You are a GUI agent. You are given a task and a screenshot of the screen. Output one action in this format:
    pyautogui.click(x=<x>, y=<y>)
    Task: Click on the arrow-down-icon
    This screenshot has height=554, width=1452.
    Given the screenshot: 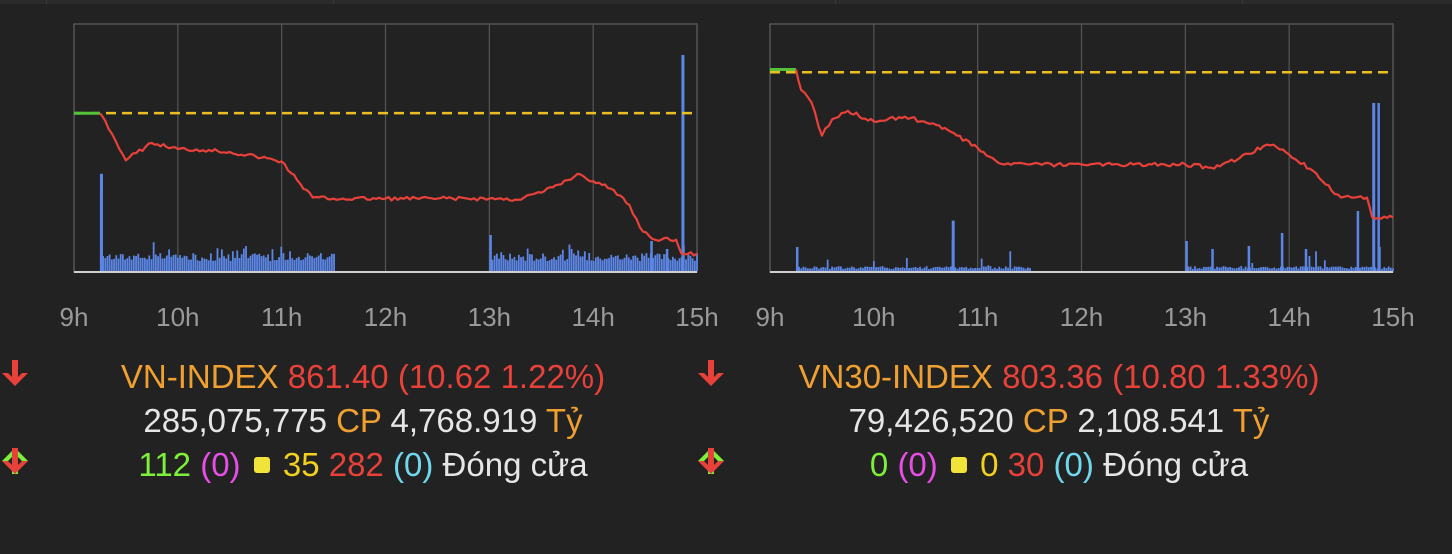 What is the action you would take?
    pyautogui.click(x=15, y=461)
    